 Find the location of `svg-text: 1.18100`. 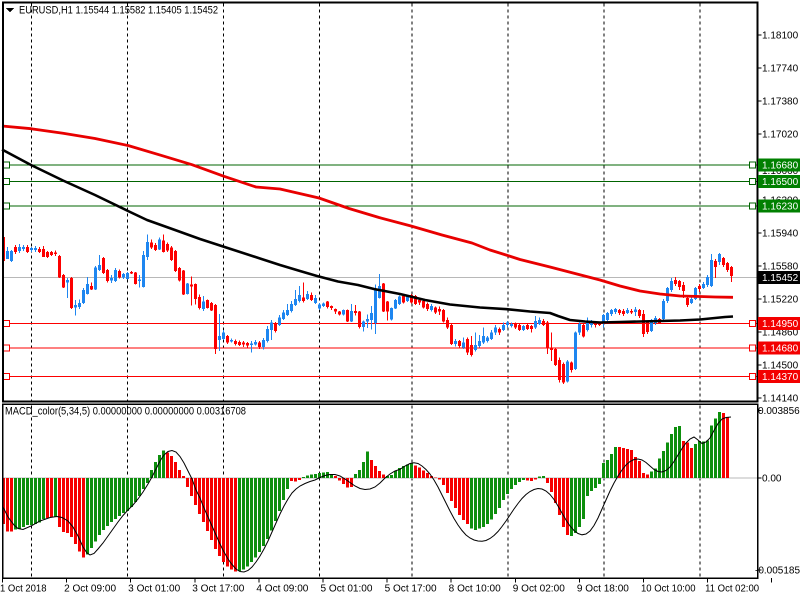

svg-text: 1.18100 is located at coordinates (780, 36).